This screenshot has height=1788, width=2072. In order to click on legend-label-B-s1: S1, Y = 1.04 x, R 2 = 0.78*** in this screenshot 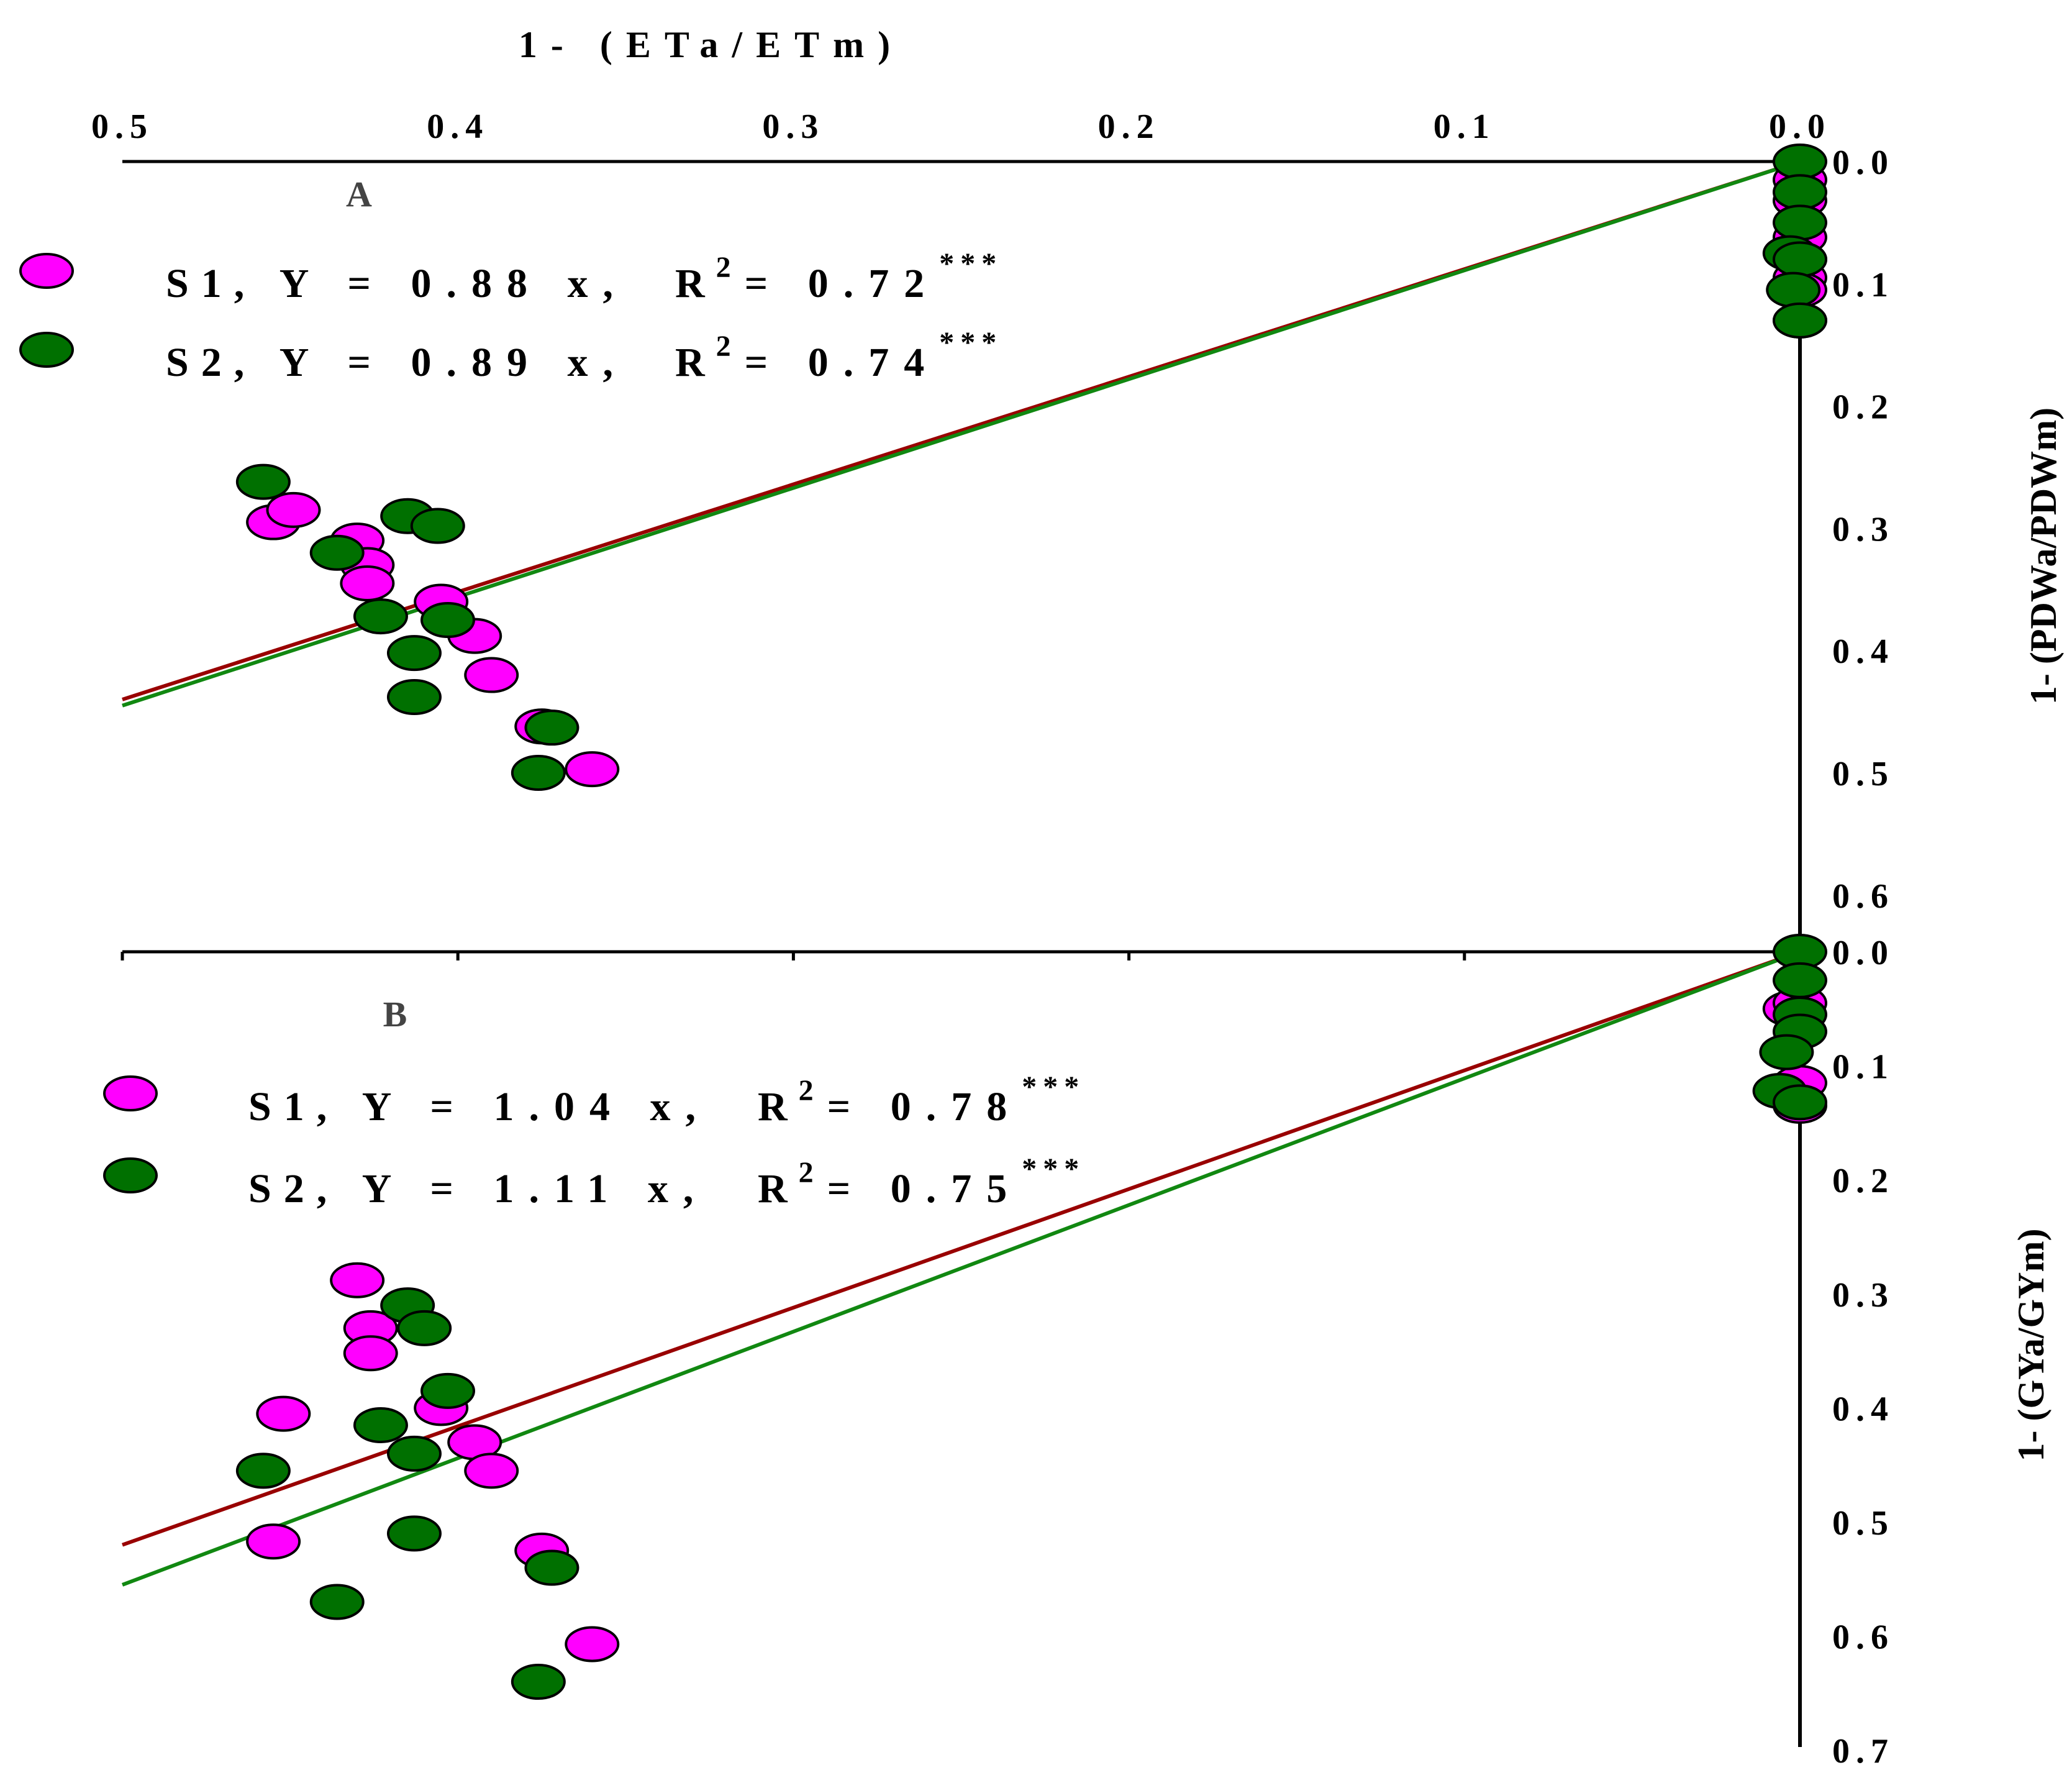, I will do `click(666, 1099)`.